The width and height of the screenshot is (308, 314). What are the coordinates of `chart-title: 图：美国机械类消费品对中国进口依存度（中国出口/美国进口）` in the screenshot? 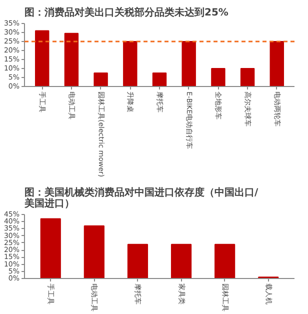 It's located at (141, 198).